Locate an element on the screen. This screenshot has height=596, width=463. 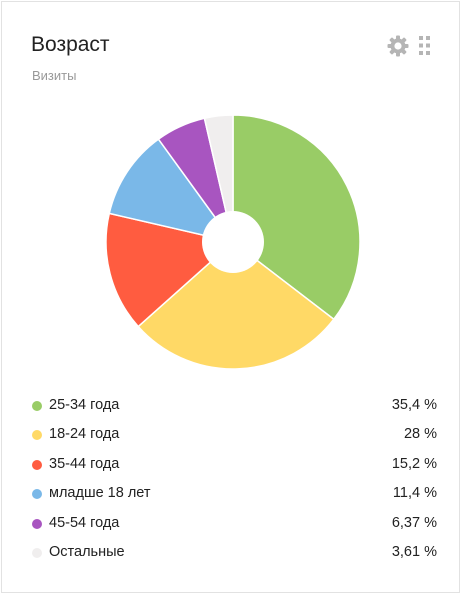
legend-item: 18-24 года 28 % is located at coordinates (234, 436).